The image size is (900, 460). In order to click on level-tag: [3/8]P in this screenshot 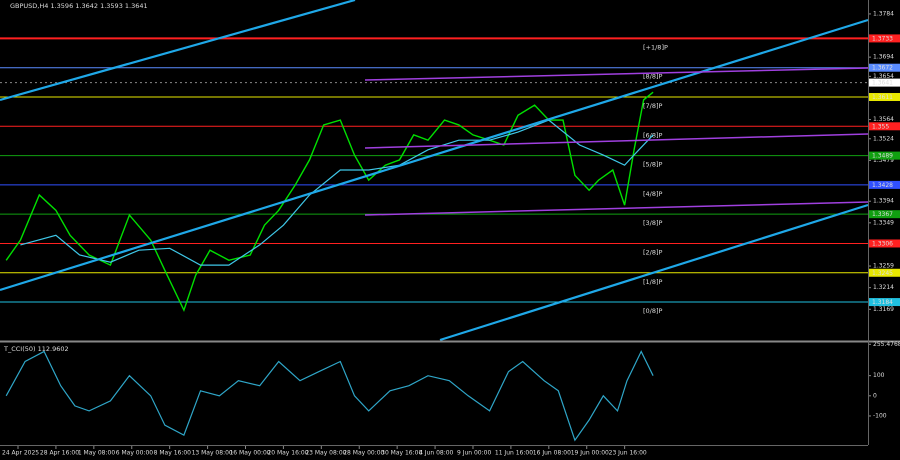, I will do `click(653, 223)`.